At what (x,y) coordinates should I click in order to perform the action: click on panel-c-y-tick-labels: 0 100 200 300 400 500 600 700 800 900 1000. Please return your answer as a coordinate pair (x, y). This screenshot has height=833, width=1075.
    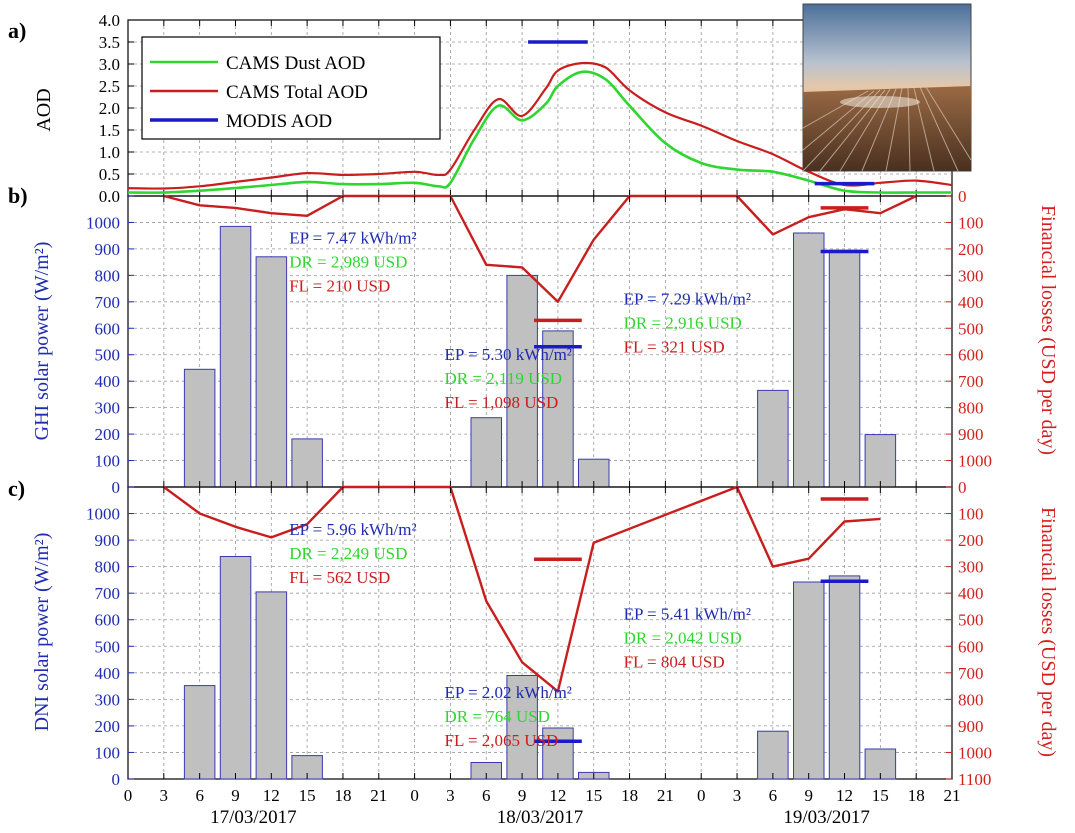
    Looking at the image, I should click on (103, 647).